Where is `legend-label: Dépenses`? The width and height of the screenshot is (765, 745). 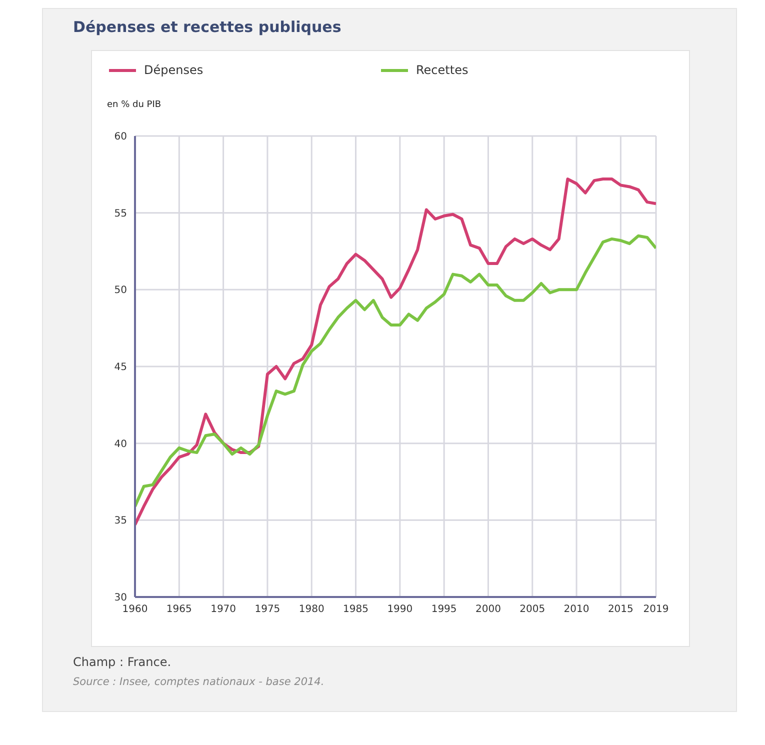 legend-label: Dépenses is located at coordinates (174, 70).